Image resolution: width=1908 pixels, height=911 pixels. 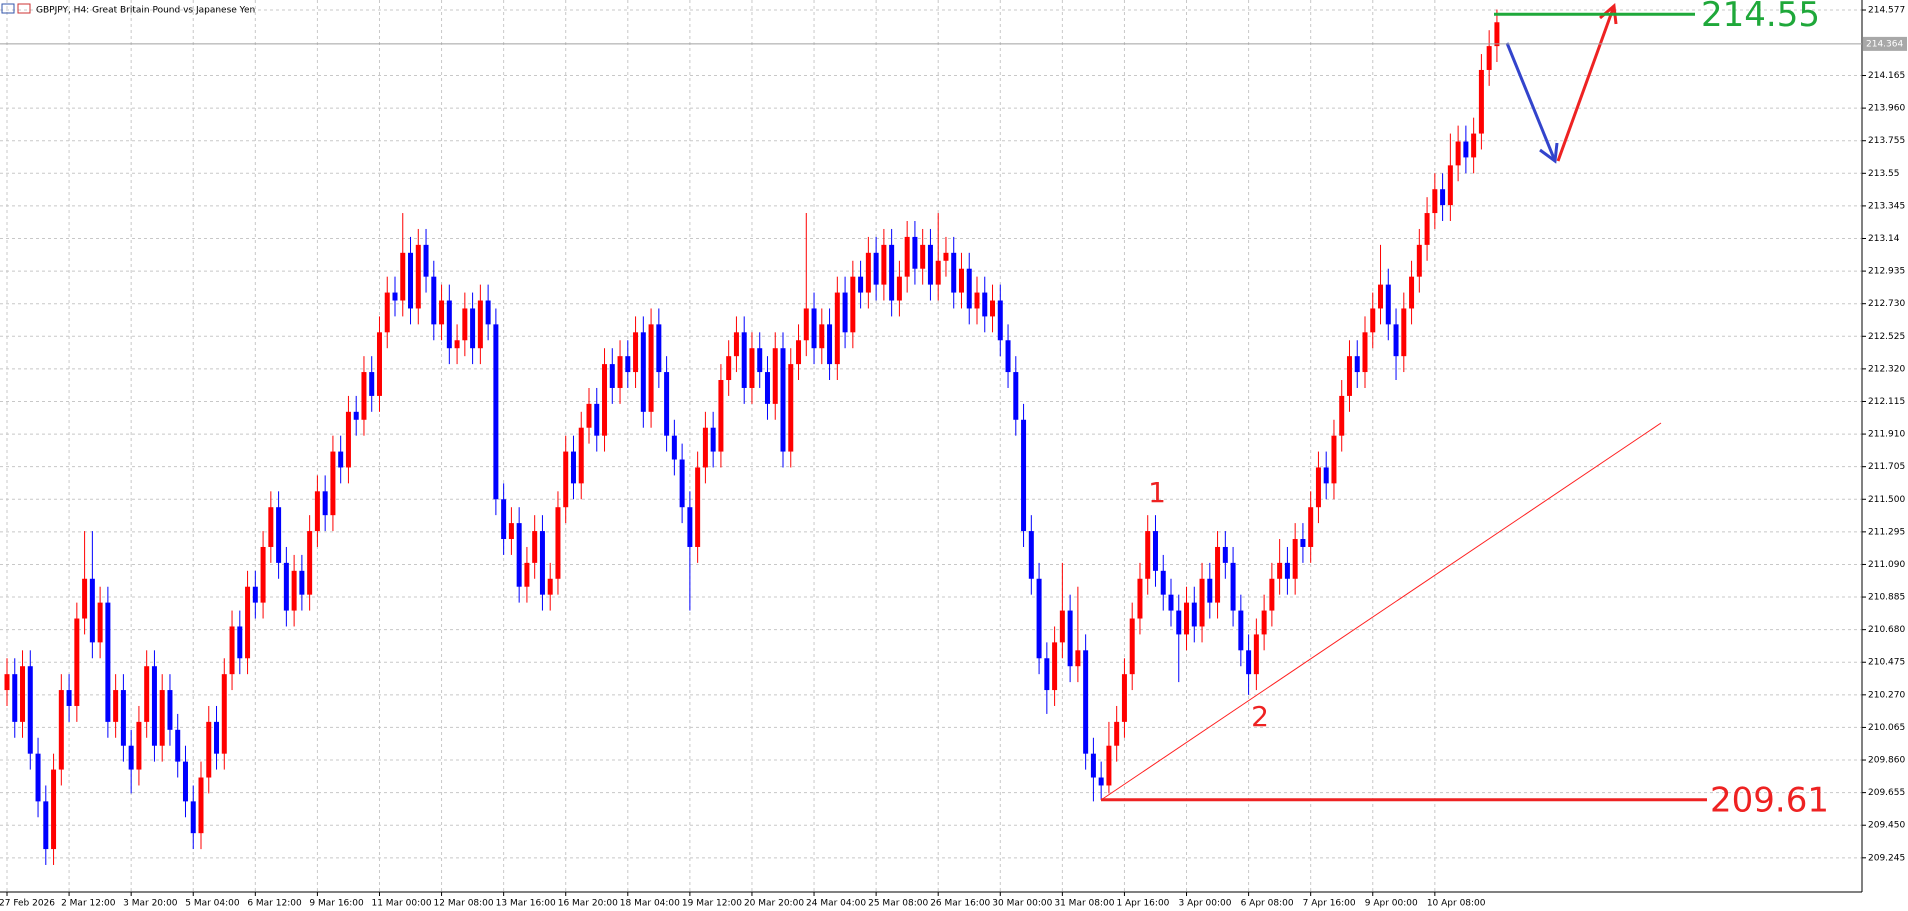 What do you see at coordinates (1886, 500) in the screenshot?
I see `y-tick-label: 211.500` at bounding box center [1886, 500].